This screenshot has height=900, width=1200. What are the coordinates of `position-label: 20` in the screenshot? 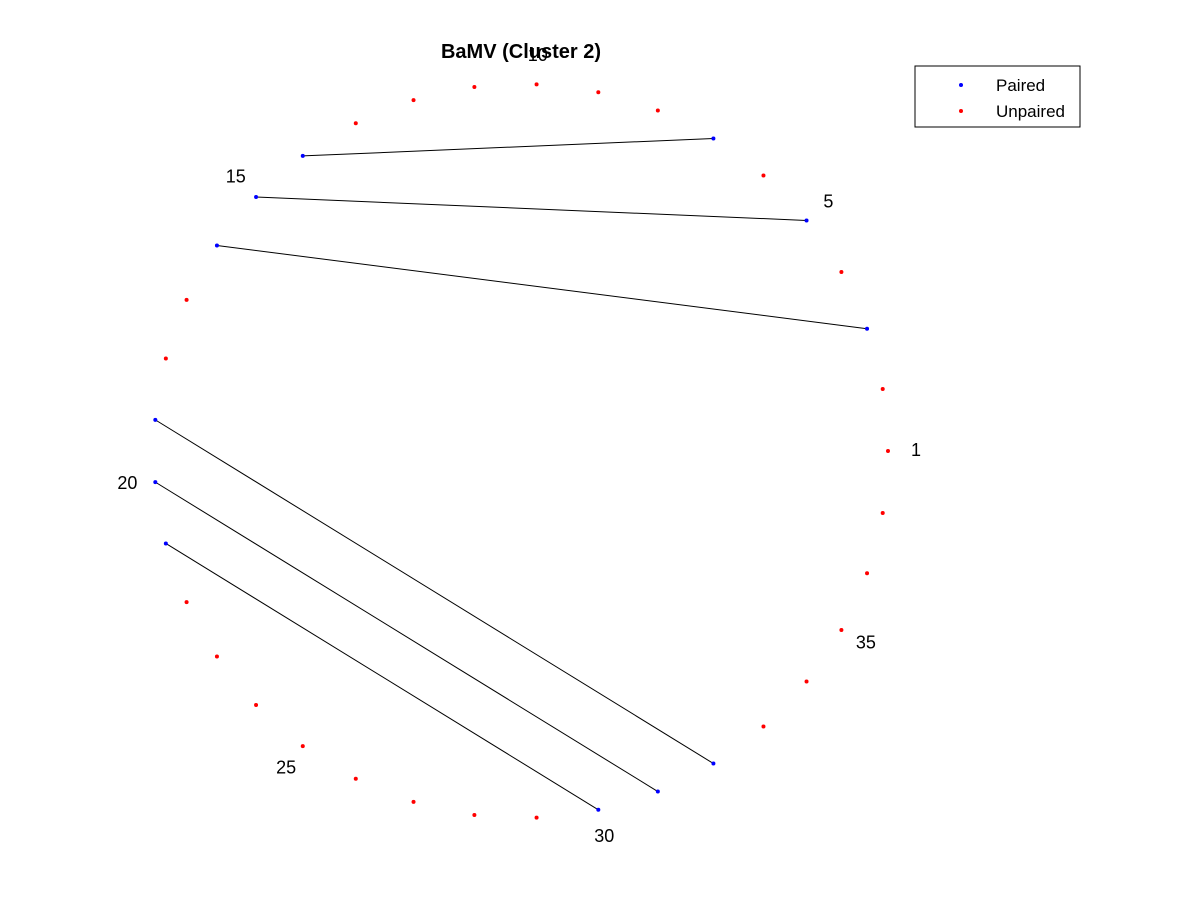 It's located at (127, 483).